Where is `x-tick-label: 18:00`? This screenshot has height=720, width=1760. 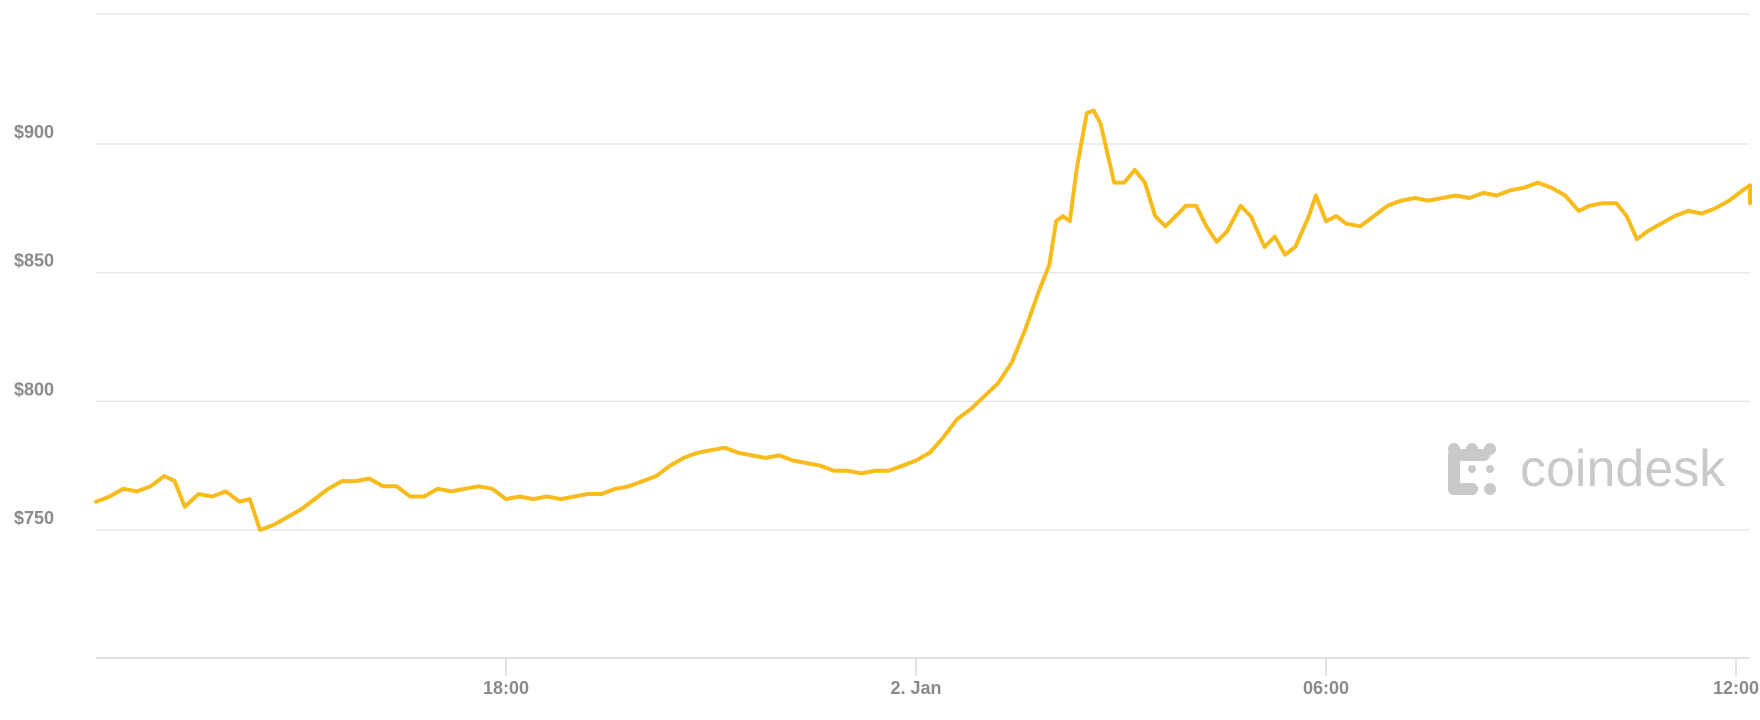 x-tick-label: 18:00 is located at coordinates (506, 688).